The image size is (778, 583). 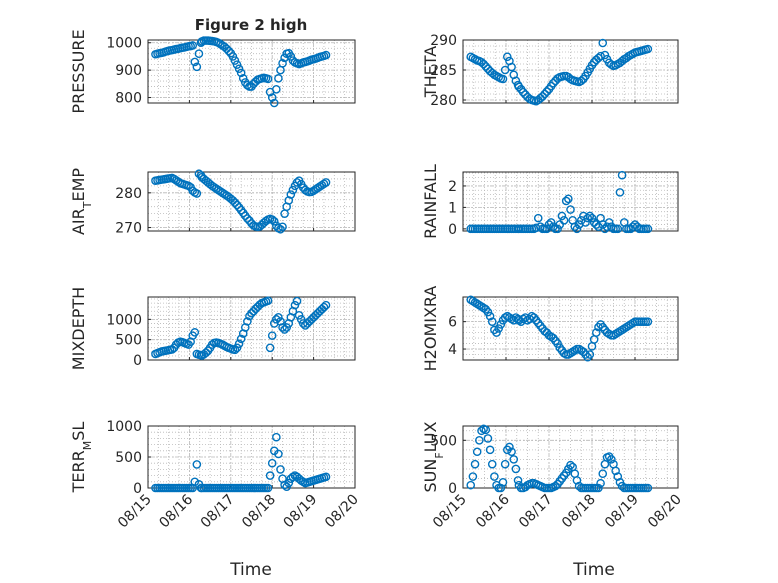 What do you see at coordinates (128, 71) in the screenshot?
I see `y-tick-label: 900` at bounding box center [128, 71].